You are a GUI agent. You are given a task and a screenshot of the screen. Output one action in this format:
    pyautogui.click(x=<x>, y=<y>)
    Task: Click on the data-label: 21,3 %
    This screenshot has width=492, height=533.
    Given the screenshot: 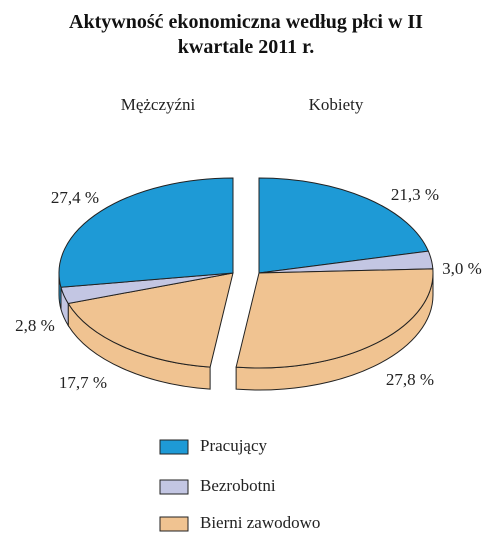 What is the action you would take?
    pyautogui.click(x=415, y=194)
    